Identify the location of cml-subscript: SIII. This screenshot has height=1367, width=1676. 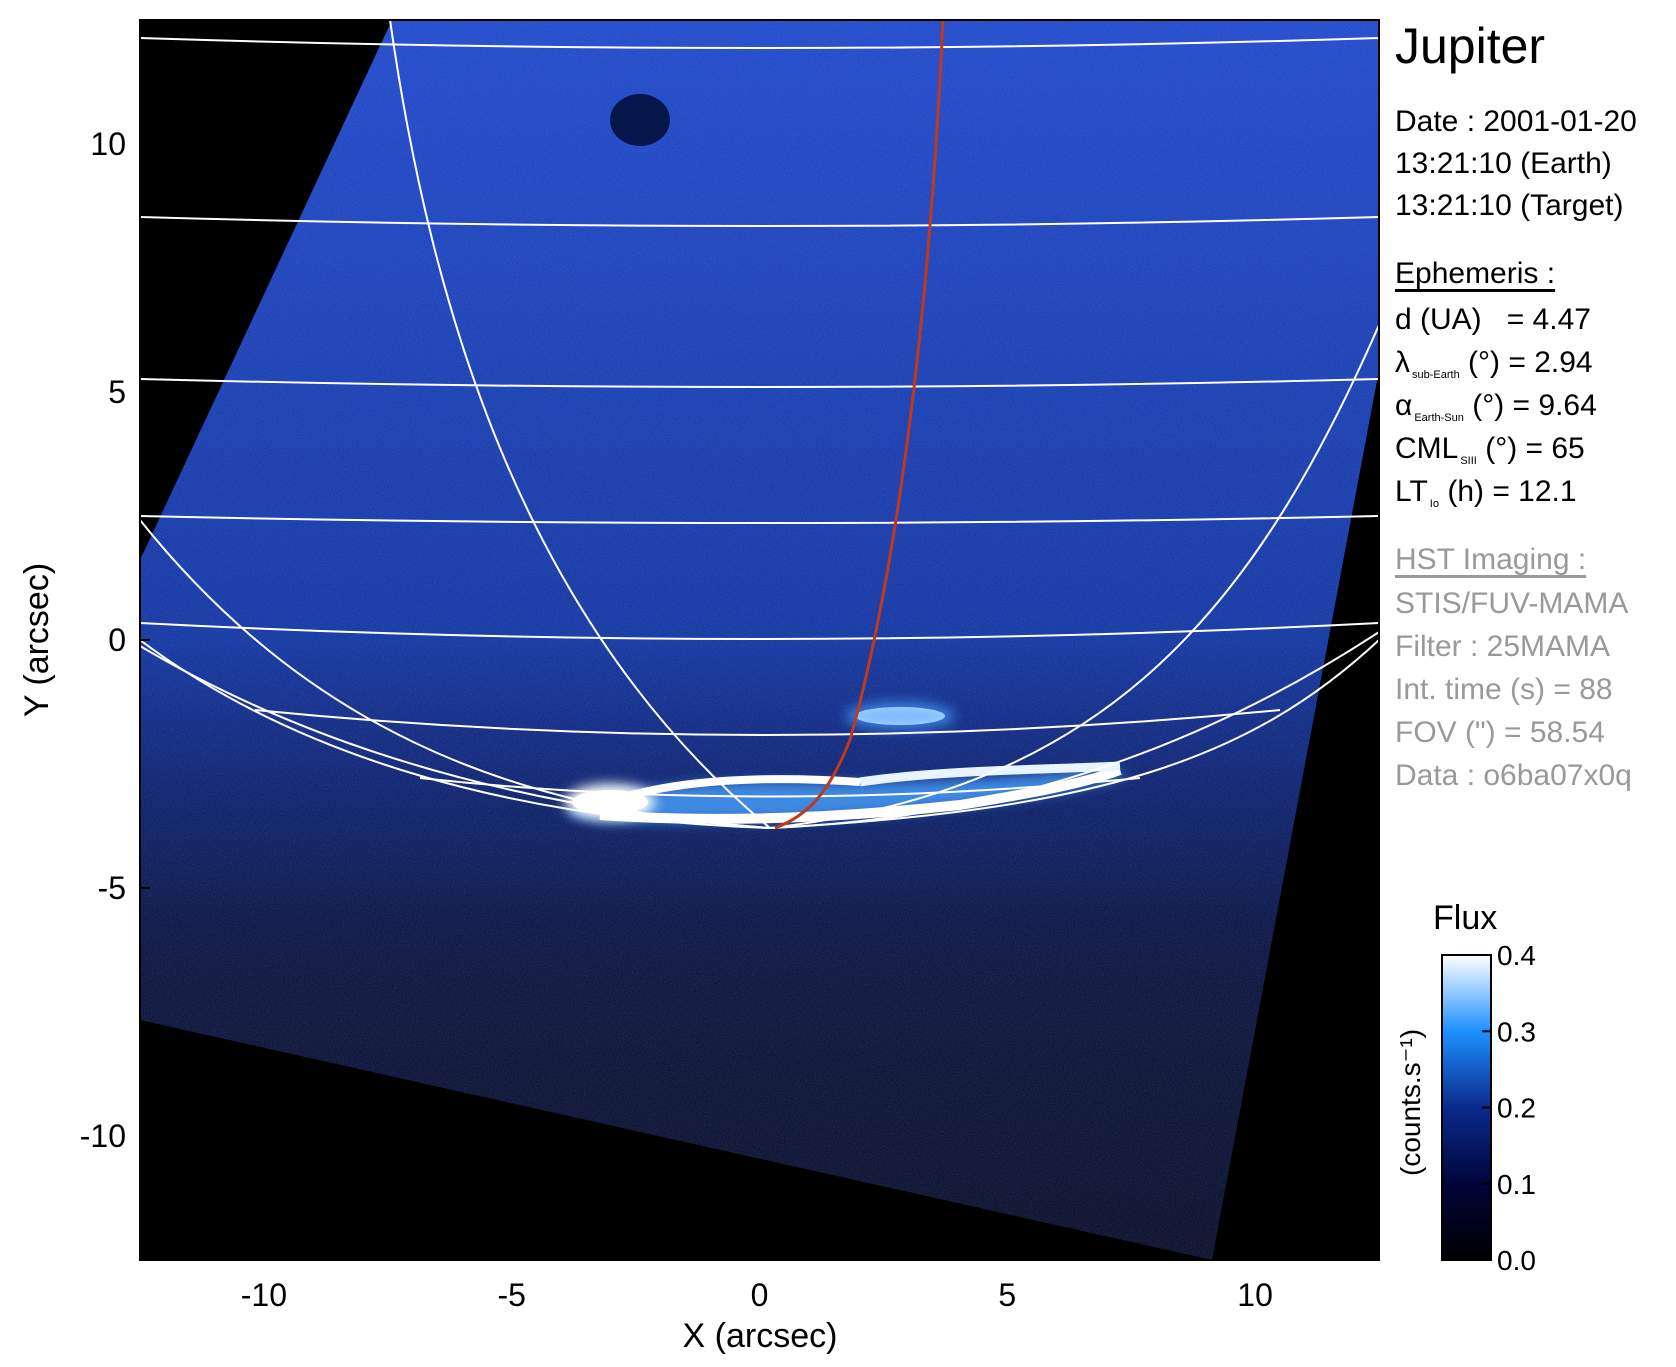
(1468, 461).